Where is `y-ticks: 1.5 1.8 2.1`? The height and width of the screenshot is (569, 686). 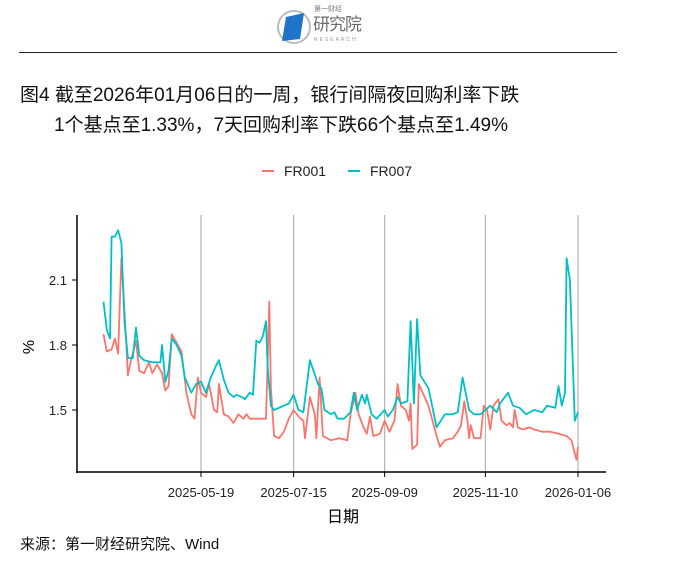
y-ticks: 1.5 1.8 2.1 is located at coordinates (63, 345).